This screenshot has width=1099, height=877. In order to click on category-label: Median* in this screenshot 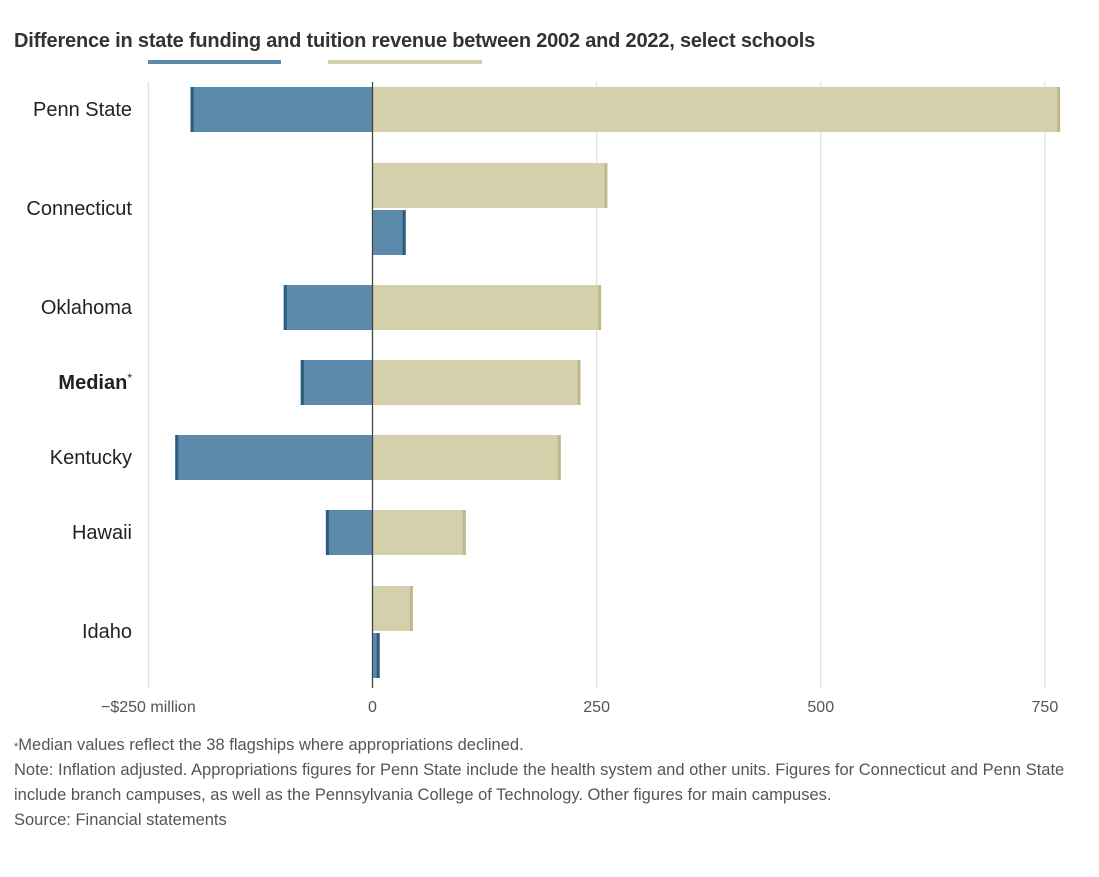, I will do `click(95, 382)`.